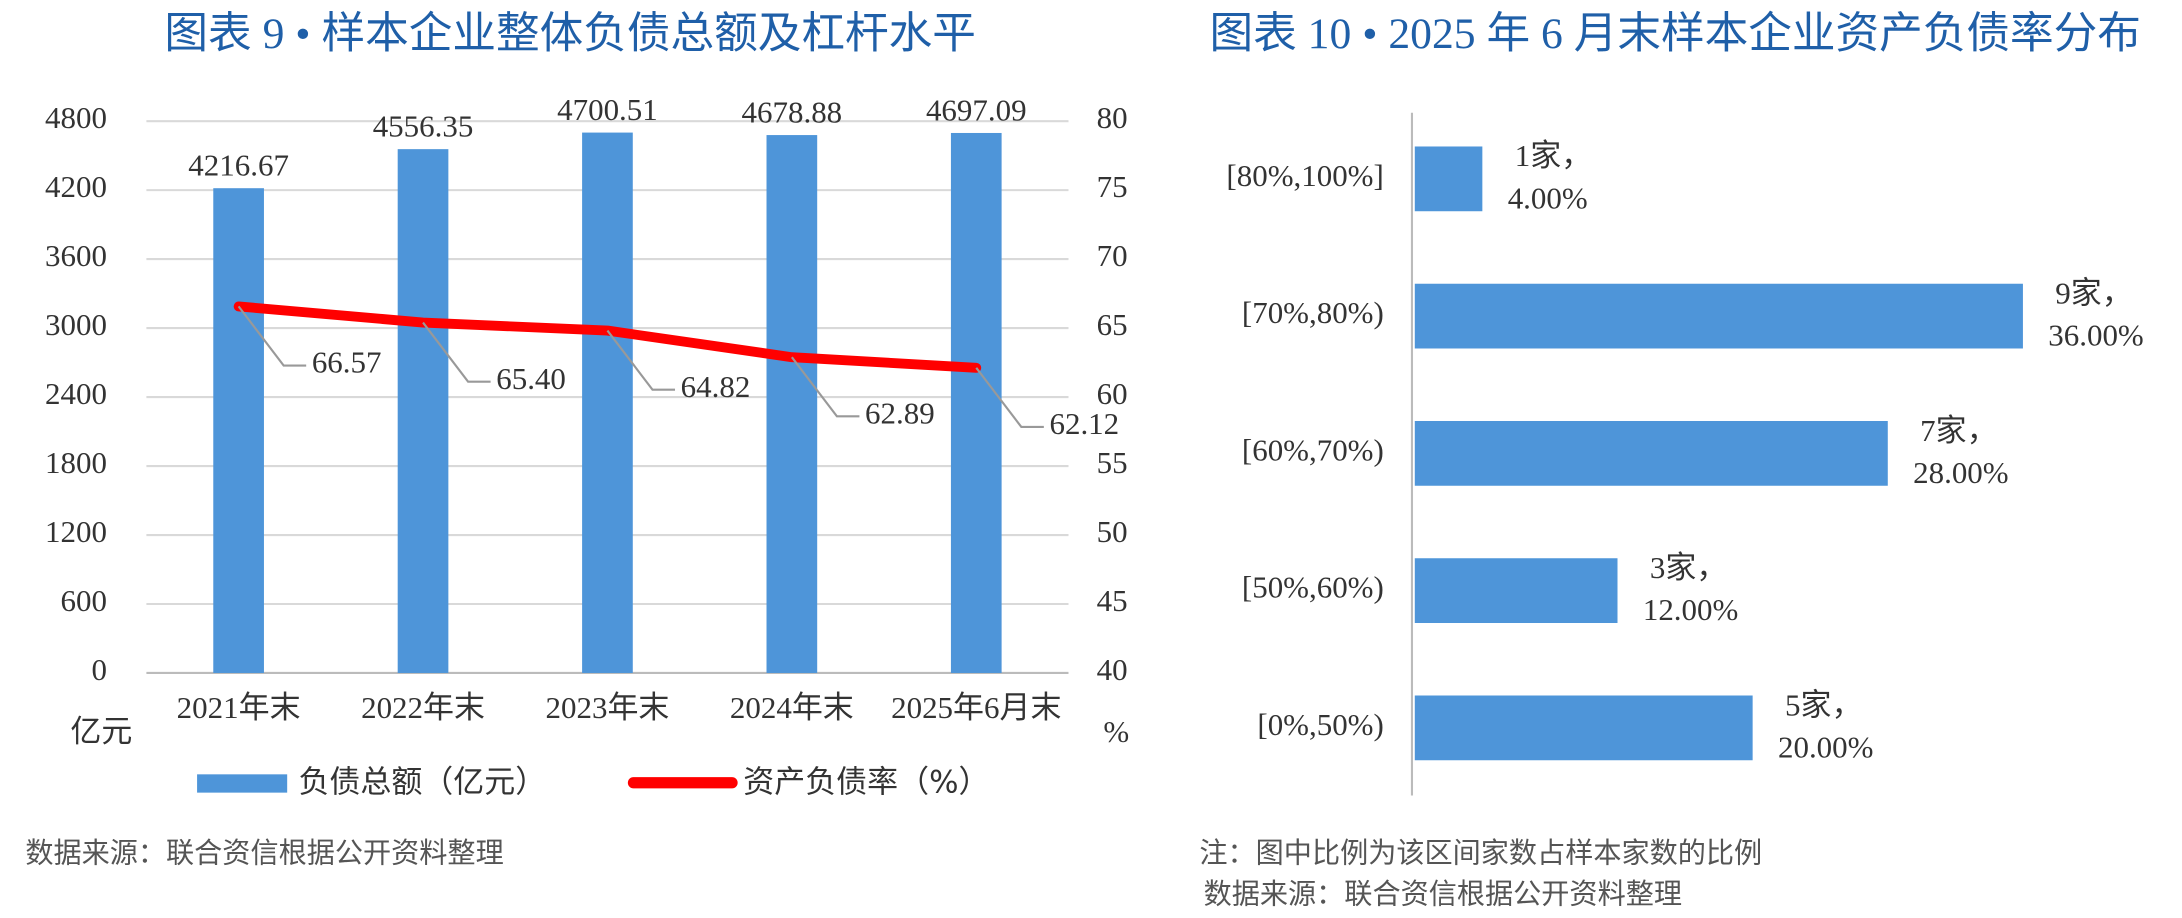 This screenshot has height=918, width=2182. What do you see at coordinates (976, 707) in the screenshot?
I see `x-tick-label: 2025年6月末` at bounding box center [976, 707].